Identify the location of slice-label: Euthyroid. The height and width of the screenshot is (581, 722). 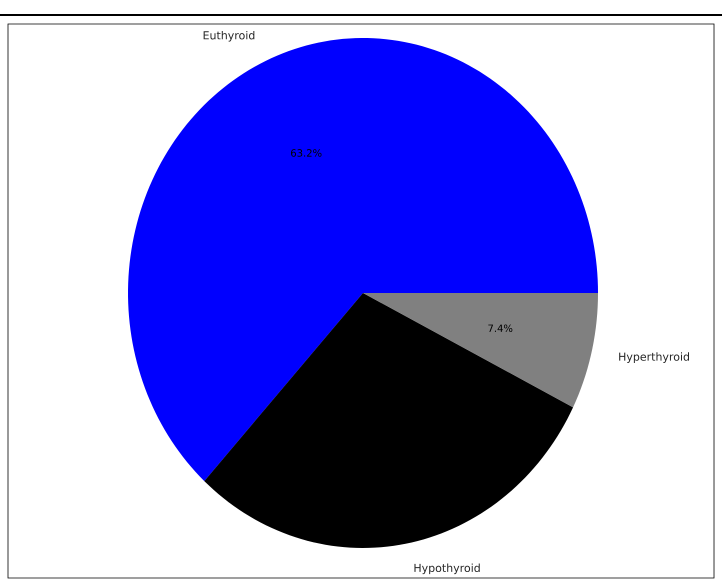
(229, 36).